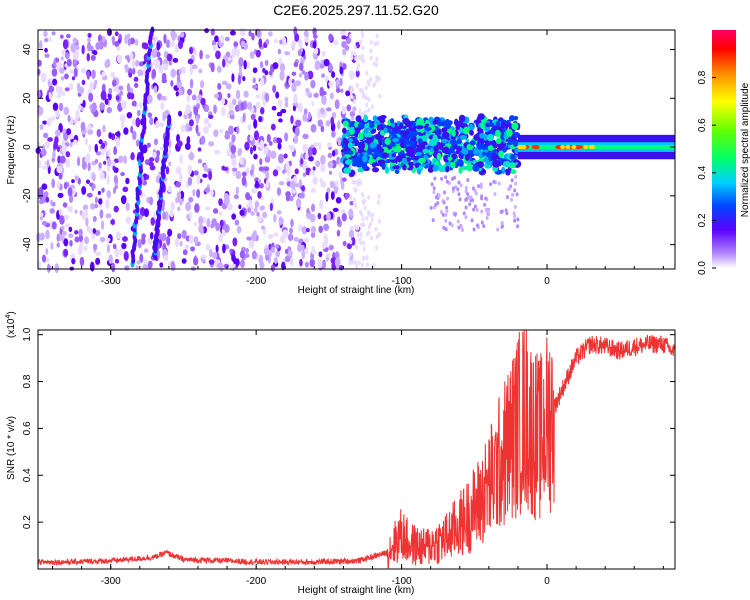  I want to click on snr-exponent-base: (x10, so click(11, 328).